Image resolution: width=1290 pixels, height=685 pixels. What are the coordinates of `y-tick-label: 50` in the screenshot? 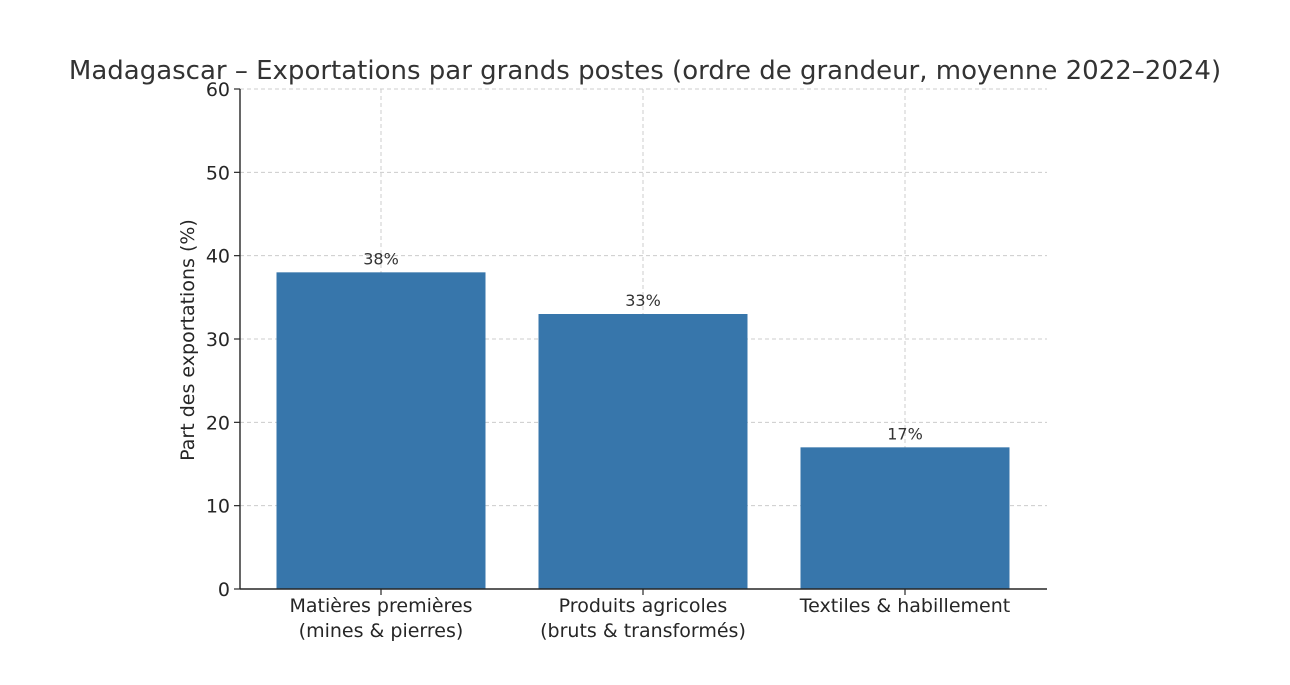 It's located at (218, 173).